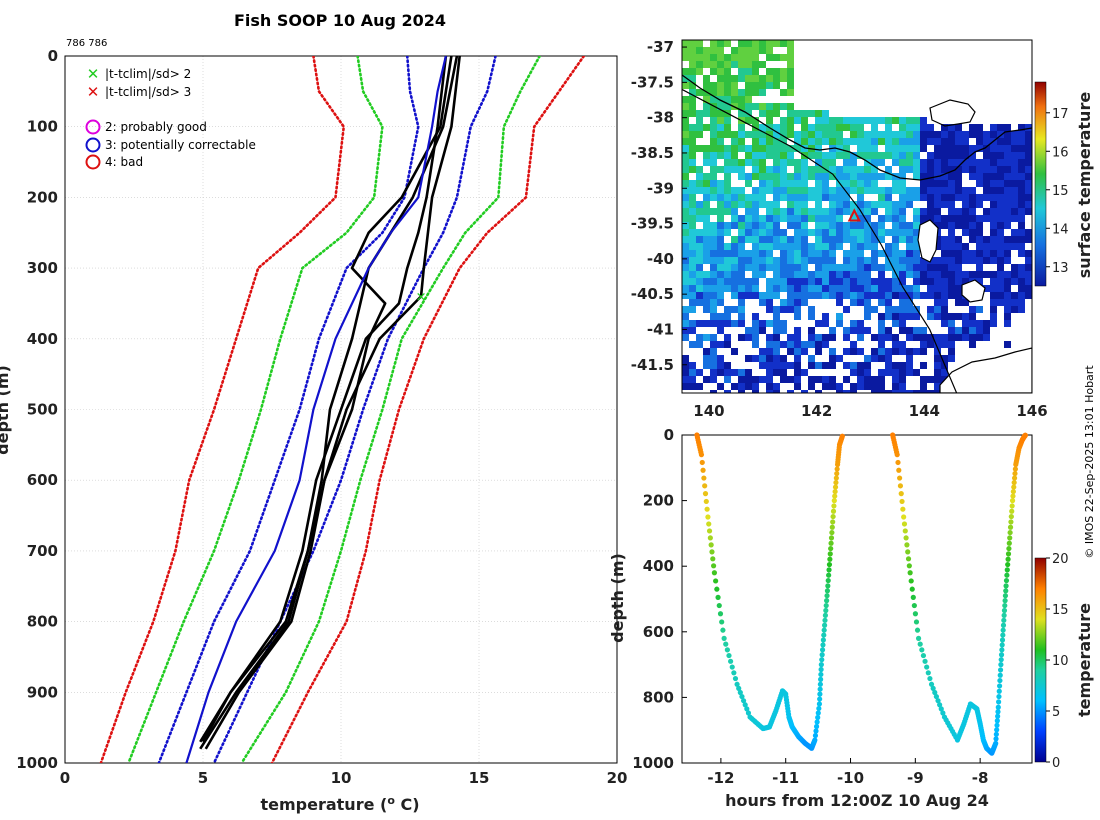 The height and width of the screenshot is (820, 1100). I want to click on depth-time-x-tick-label: -12, so click(720, 778).